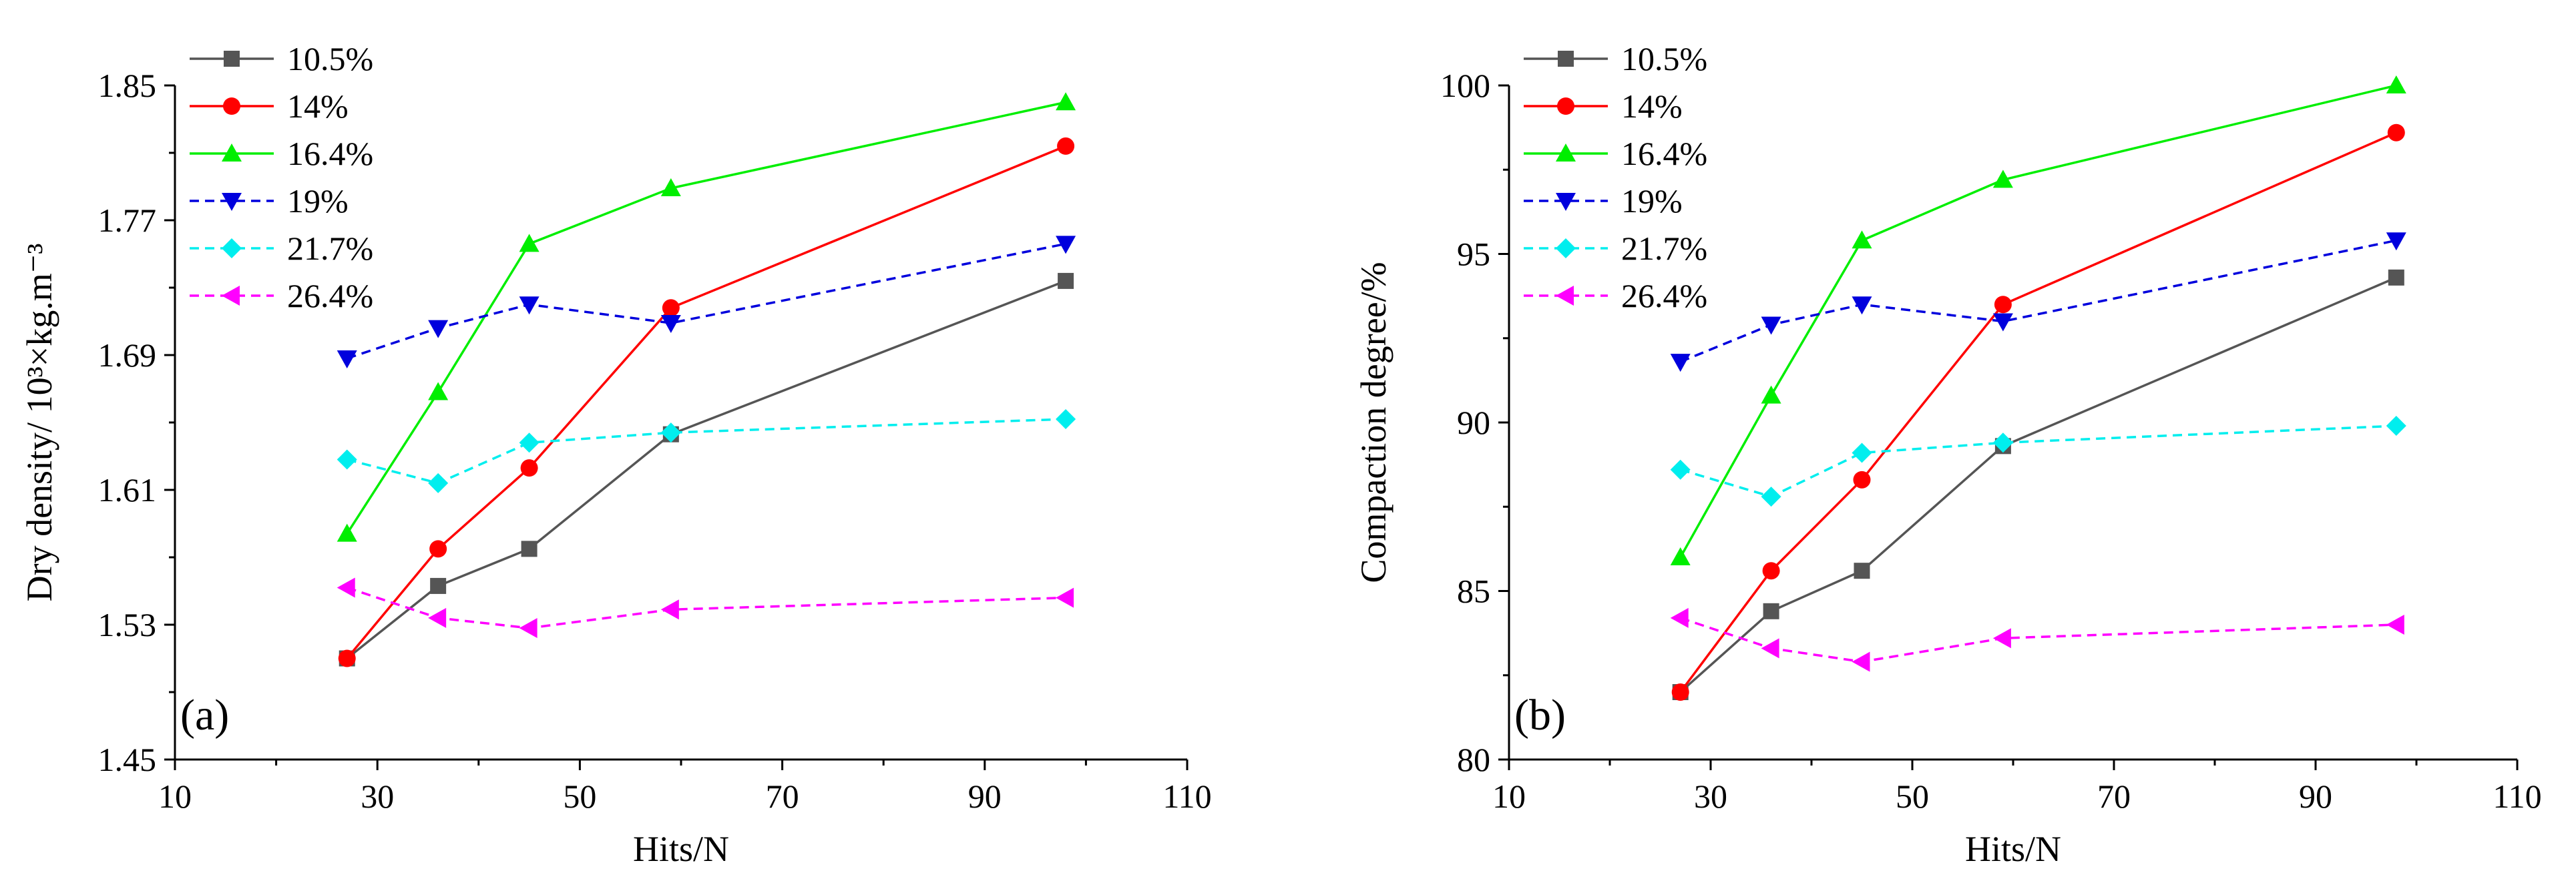  What do you see at coordinates (1474, 422) in the screenshot?
I see `y-tick-label: 90` at bounding box center [1474, 422].